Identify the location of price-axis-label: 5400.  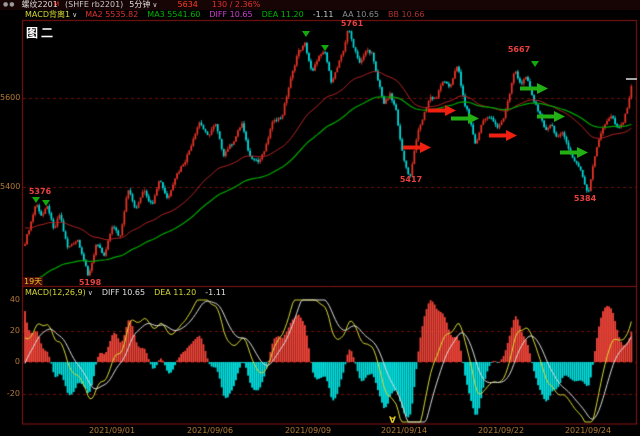
(10, 187).